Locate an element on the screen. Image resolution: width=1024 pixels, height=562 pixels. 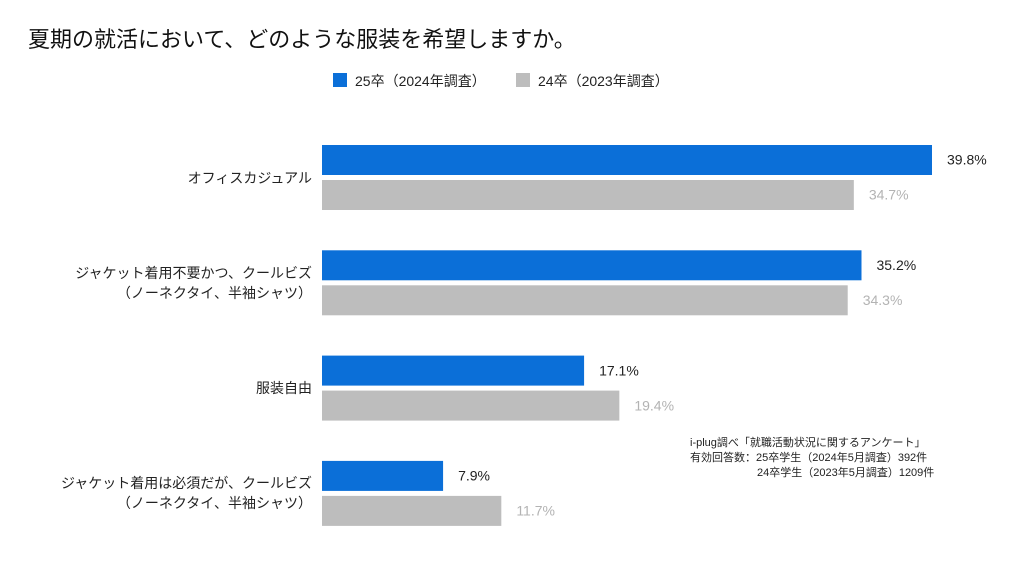
footnote-line: 24卒学生（2023年5月調査）1209件 is located at coordinates (846, 473).